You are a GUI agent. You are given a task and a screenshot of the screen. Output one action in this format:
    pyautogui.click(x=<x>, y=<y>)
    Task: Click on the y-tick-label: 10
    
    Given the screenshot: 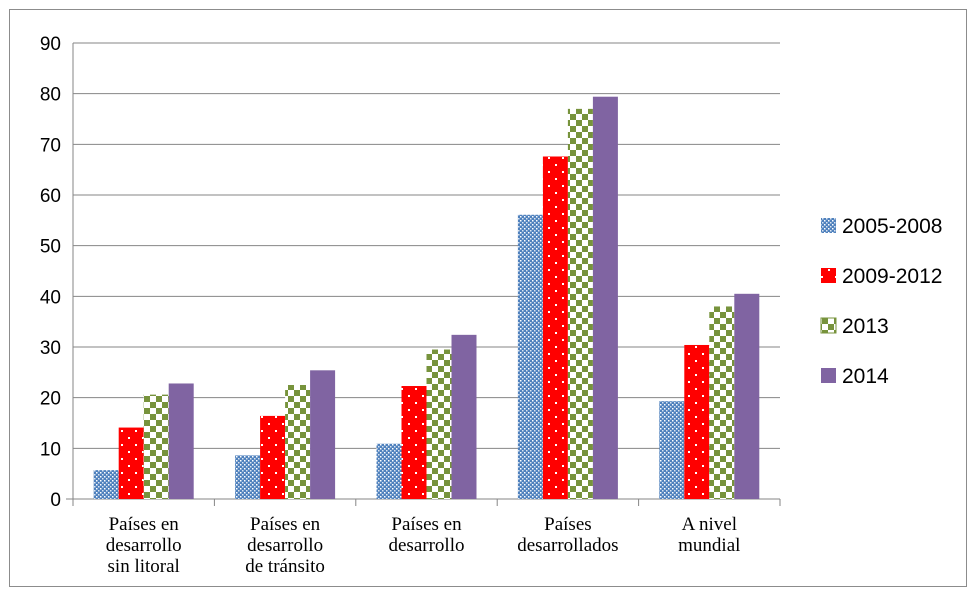 What is the action you would take?
    pyautogui.click(x=50, y=449)
    